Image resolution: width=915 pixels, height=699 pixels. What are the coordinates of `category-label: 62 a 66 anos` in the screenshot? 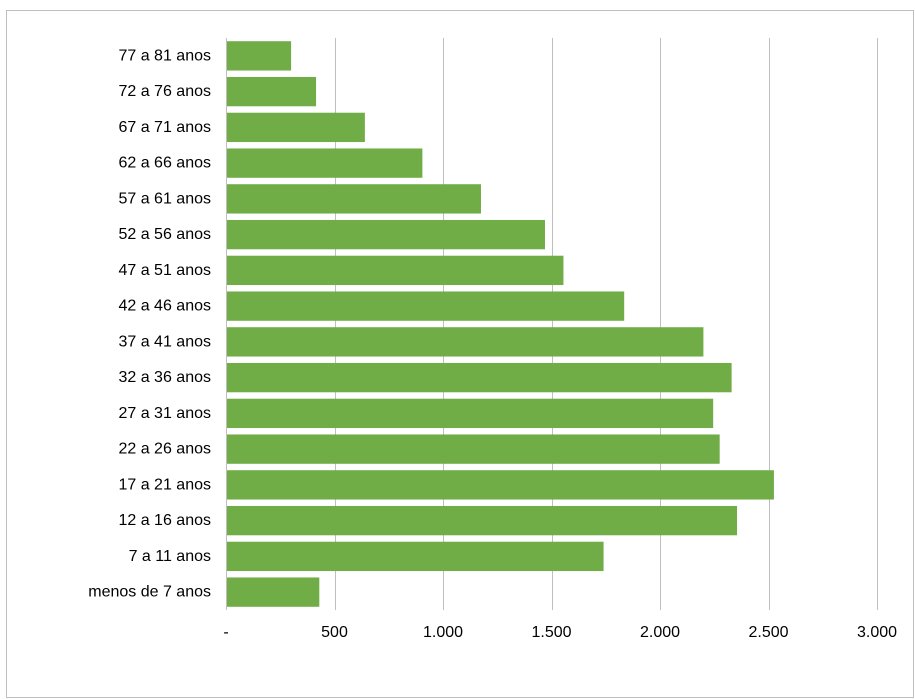 It's located at (164, 163).